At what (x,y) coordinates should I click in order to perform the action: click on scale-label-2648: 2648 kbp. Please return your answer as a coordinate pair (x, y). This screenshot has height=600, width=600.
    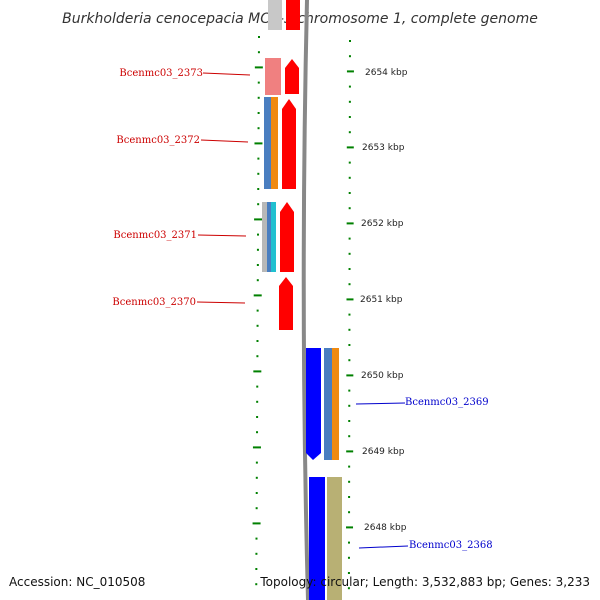
    Looking at the image, I should click on (385, 528).